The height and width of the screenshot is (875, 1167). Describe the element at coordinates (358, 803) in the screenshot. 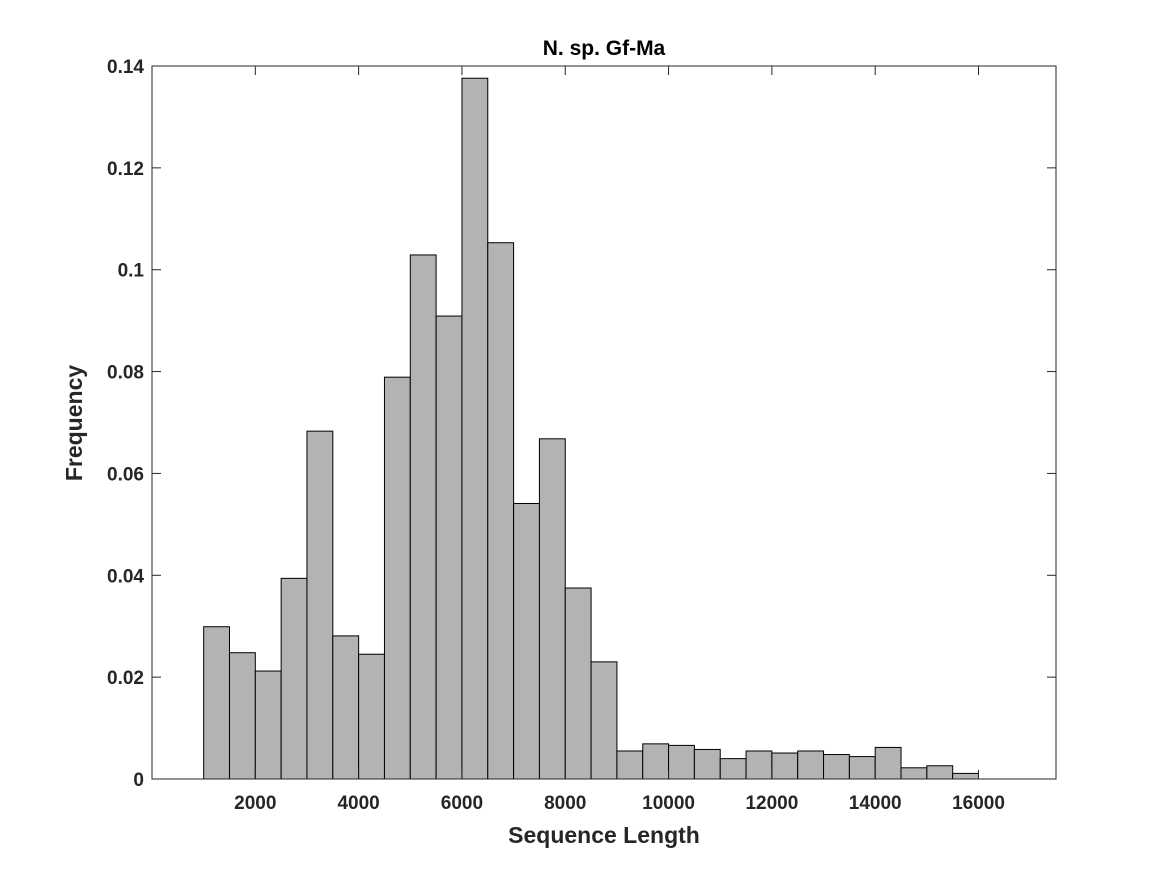

I see `x-tick-label: 4000` at that location.